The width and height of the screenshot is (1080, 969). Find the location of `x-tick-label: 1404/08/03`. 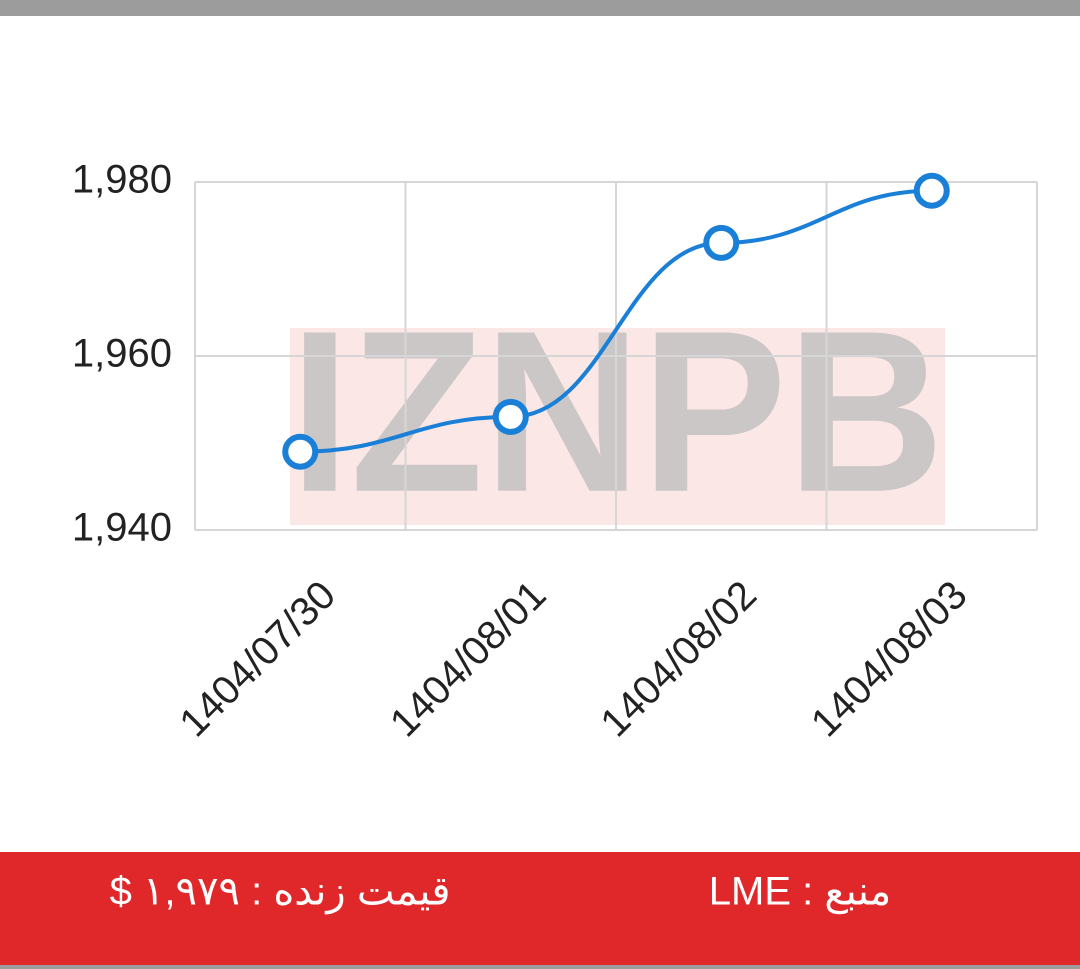

x-tick-label: 1404/08/03 is located at coordinates (889, 659).